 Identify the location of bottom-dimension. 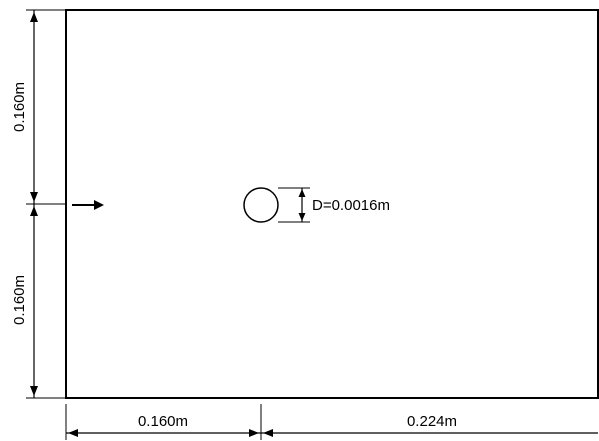
(331, 422).